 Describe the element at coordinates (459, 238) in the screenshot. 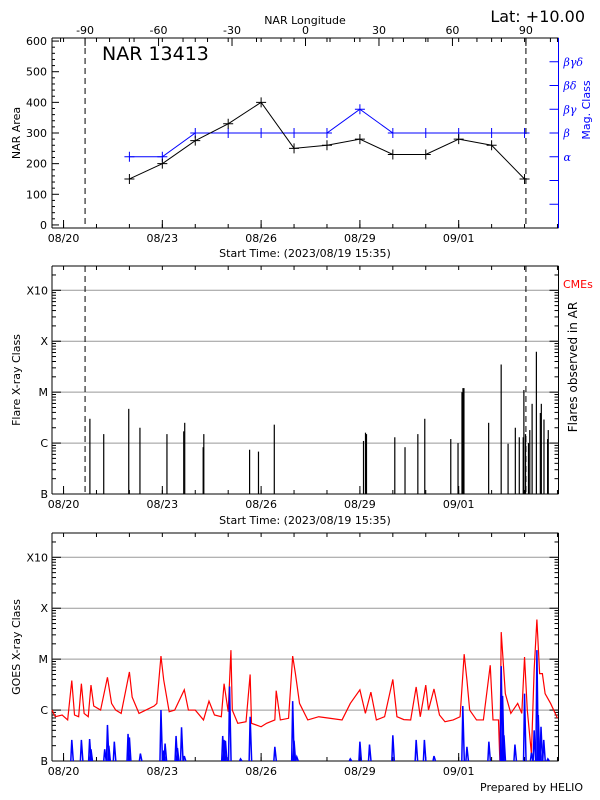

I see `panel0-x-tick-label: 09/01` at that location.